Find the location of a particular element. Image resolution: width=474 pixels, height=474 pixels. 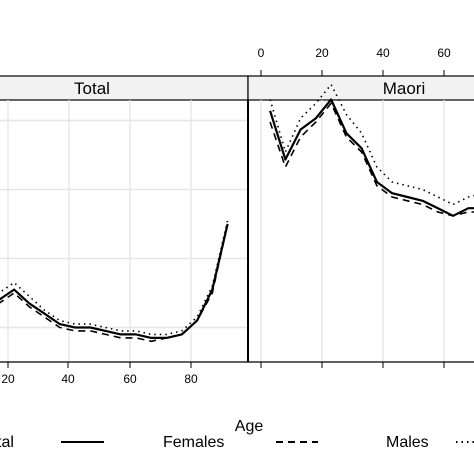

strip-label-total: Total is located at coordinates (92, 88).